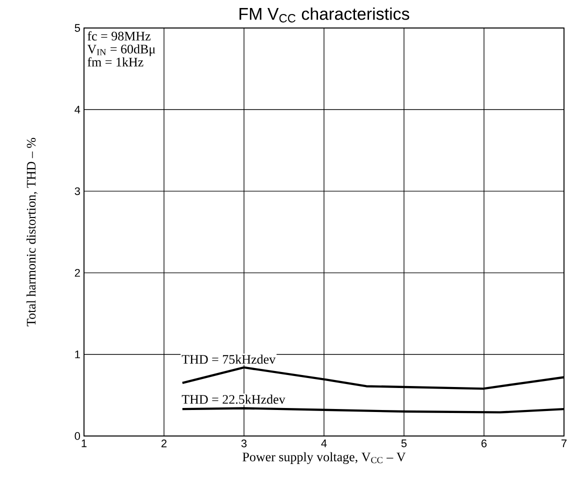 Image resolution: width=572 pixels, height=484 pixels. I want to click on x-tick-label: 3, so click(244, 444).